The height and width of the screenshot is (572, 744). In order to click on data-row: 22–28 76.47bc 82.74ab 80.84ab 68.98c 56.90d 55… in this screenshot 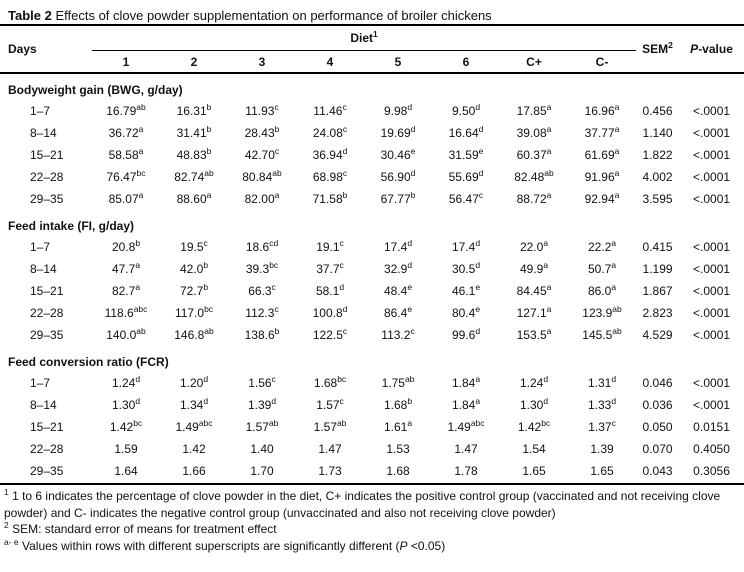, I will do `click(372, 177)`.